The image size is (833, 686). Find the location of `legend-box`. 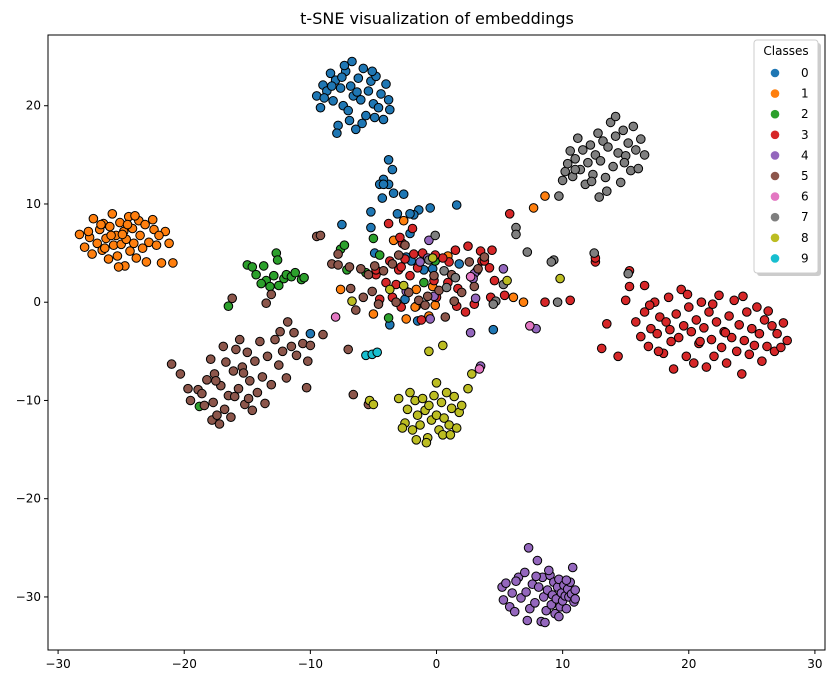

legend-box is located at coordinates (786, 156).